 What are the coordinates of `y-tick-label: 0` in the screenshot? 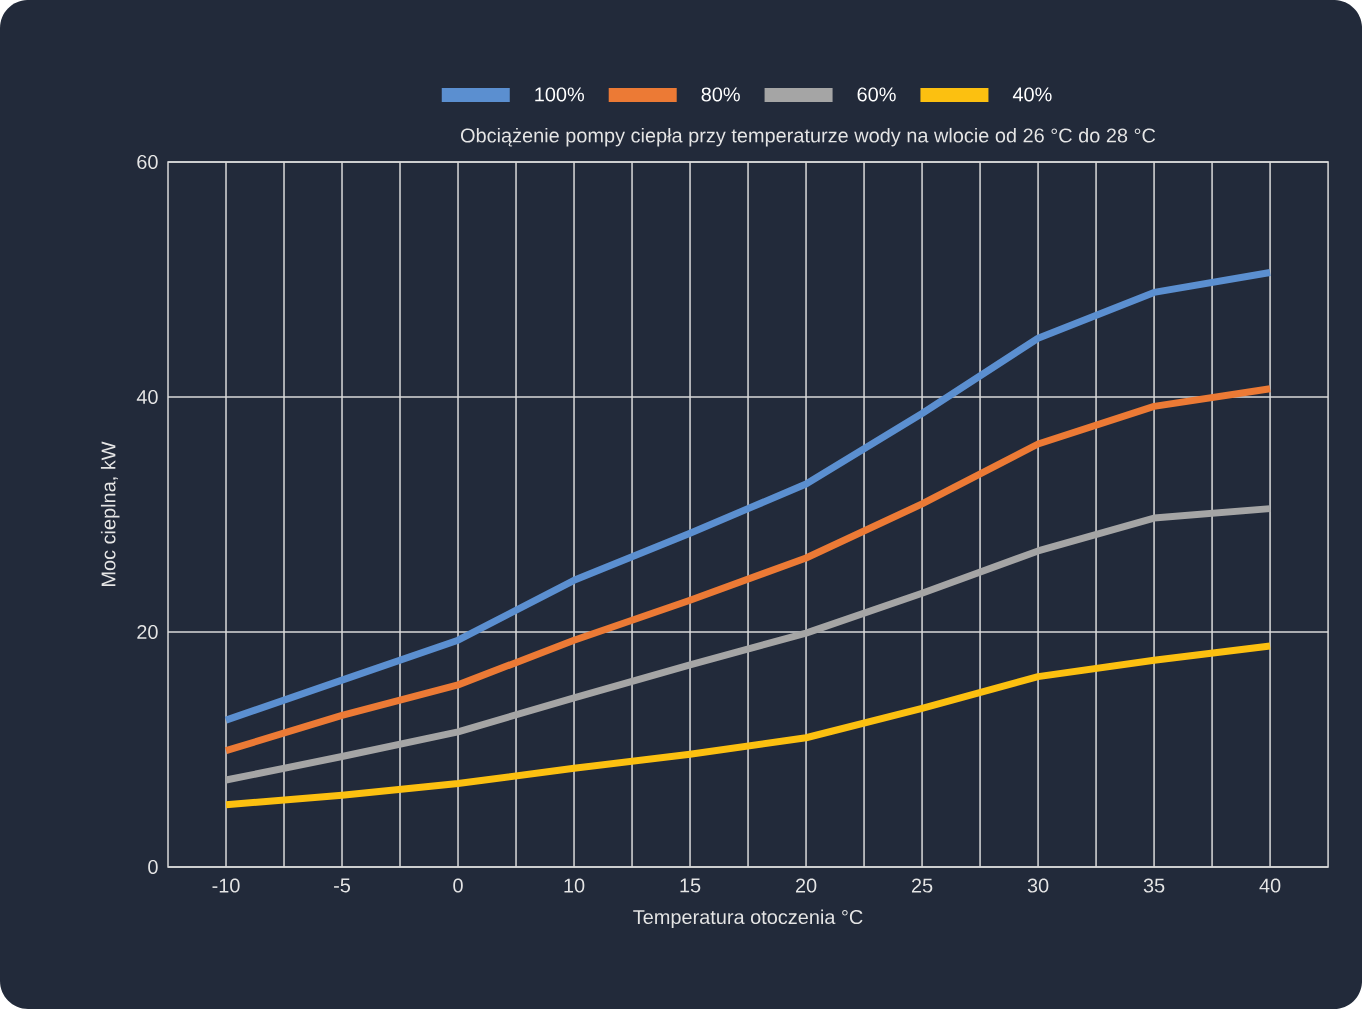 It's located at (153, 867).